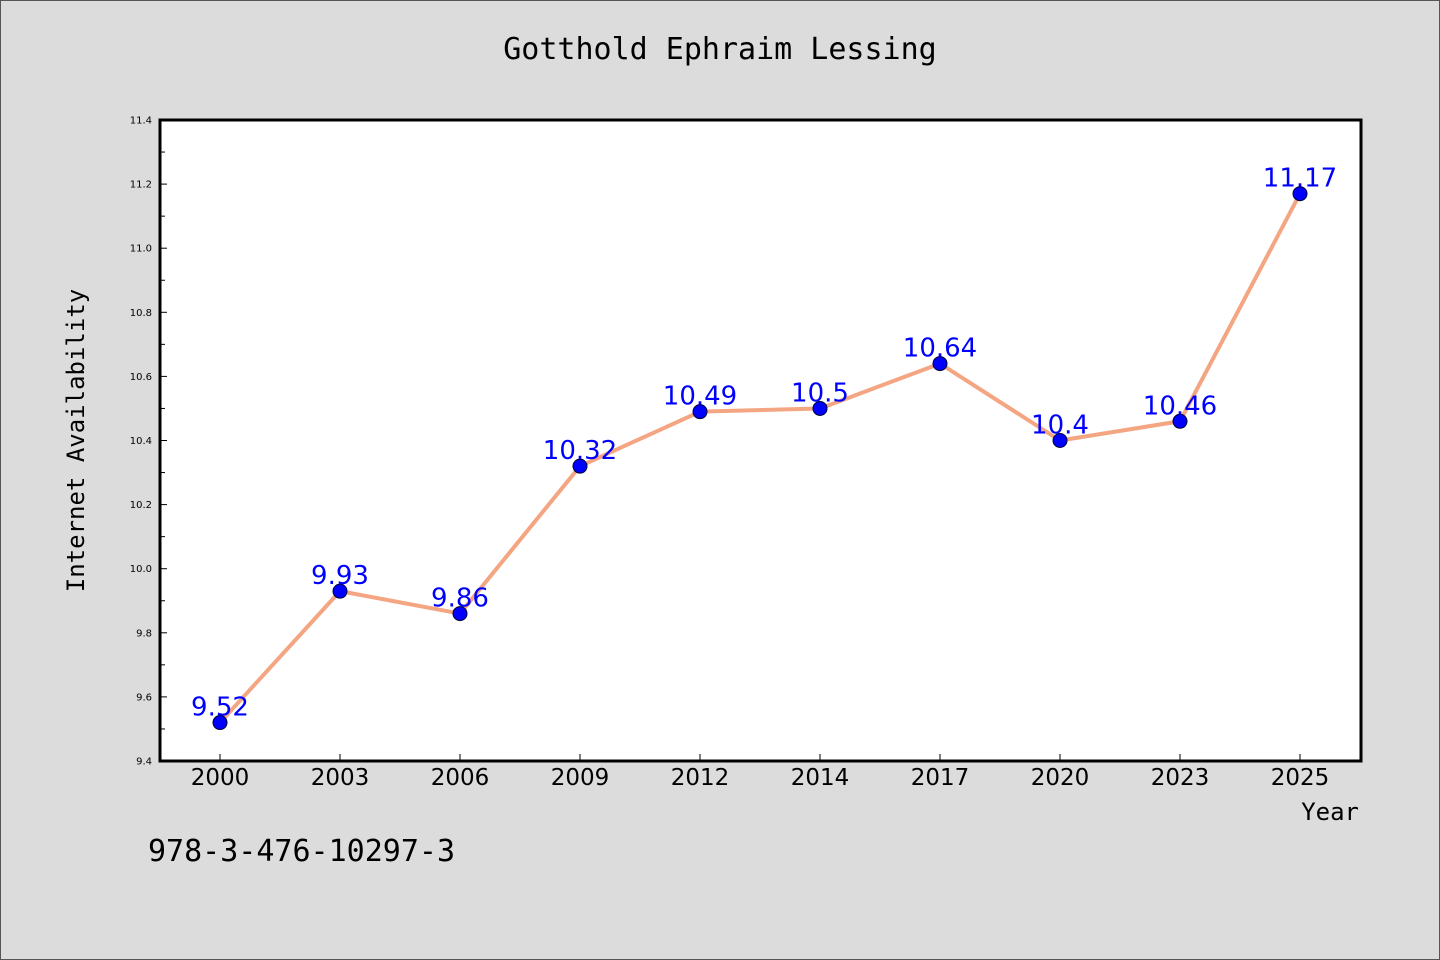 This screenshot has height=960, width=1440. I want to click on x-tick-label: 2023, so click(1180, 778).